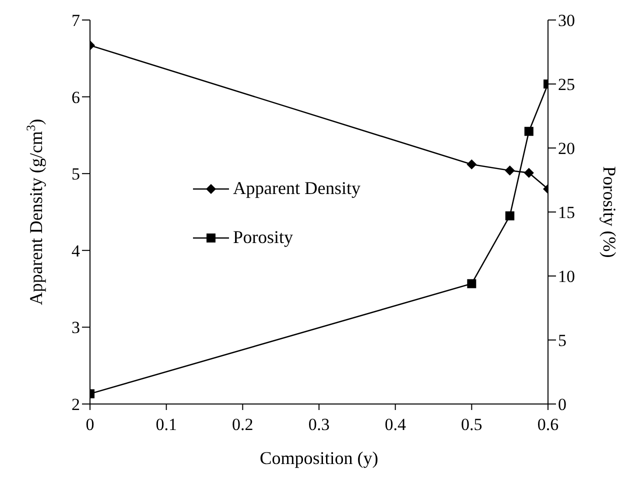  Describe the element at coordinates (471, 424) in the screenshot. I see `x-tick-label: 0.5` at that location.